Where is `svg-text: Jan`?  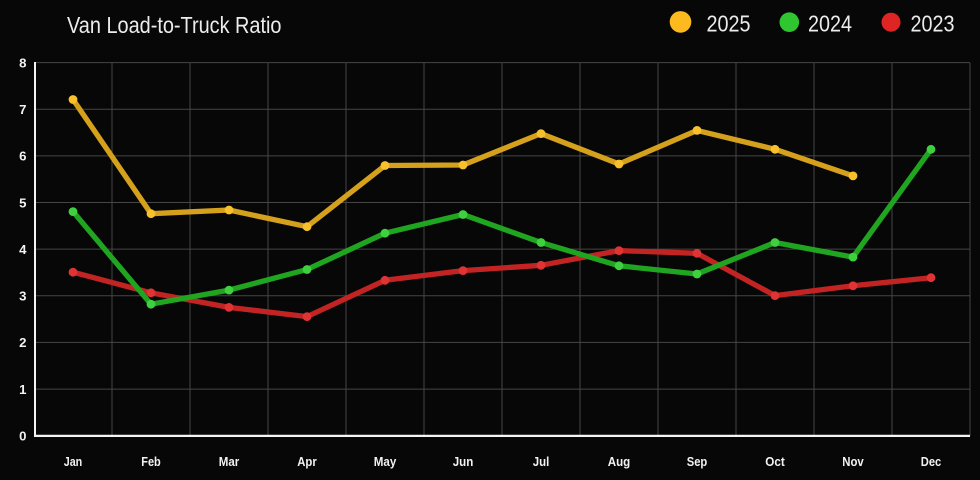
svg-text: Jan is located at coordinates (73, 461).